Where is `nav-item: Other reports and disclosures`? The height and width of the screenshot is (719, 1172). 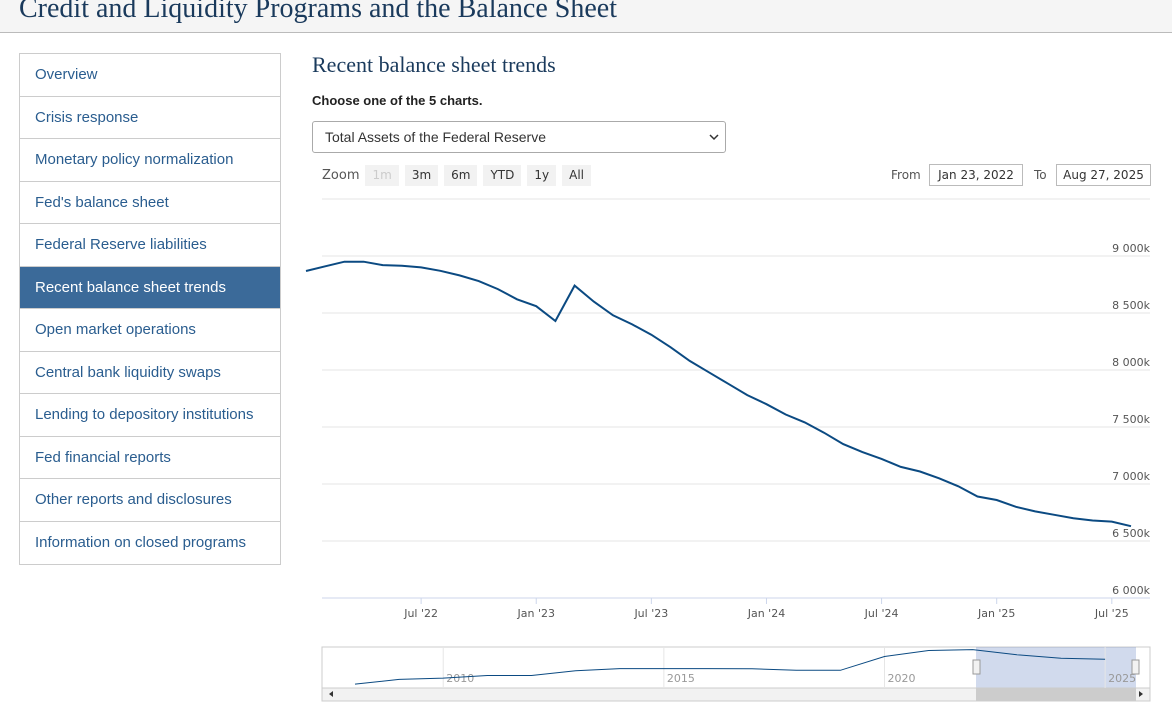 nav-item: Other reports and disclosures is located at coordinates (150, 500).